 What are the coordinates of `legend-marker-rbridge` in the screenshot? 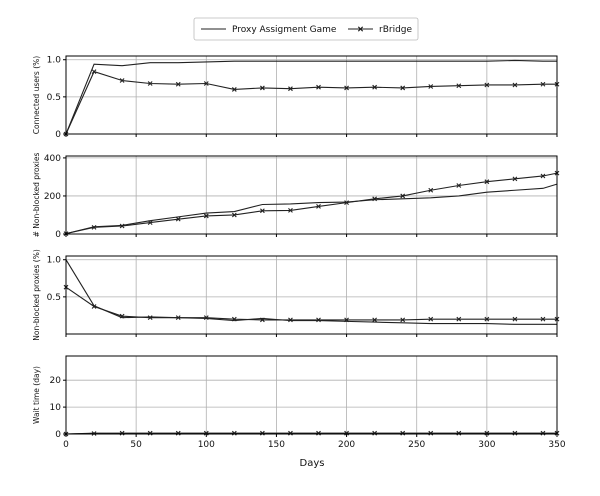 It's located at (360, 29).